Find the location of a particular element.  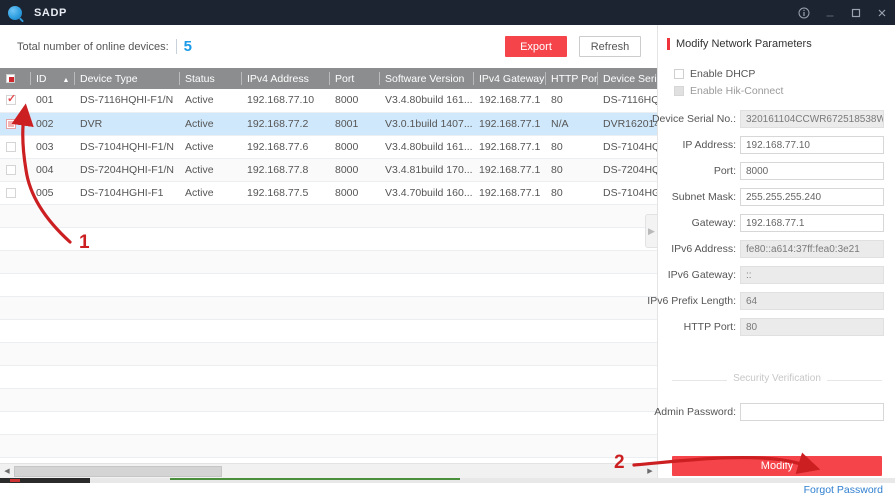

cell-type: DS-7104HQHI-F1/N is located at coordinates (126, 147).